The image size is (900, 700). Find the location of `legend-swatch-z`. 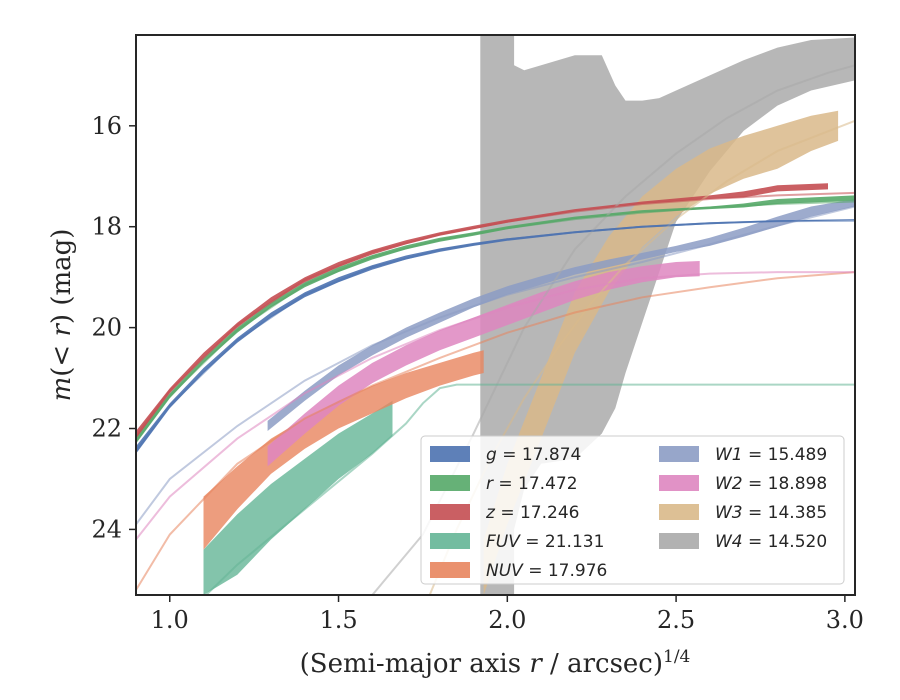

legend-swatch-z is located at coordinates (450, 512).